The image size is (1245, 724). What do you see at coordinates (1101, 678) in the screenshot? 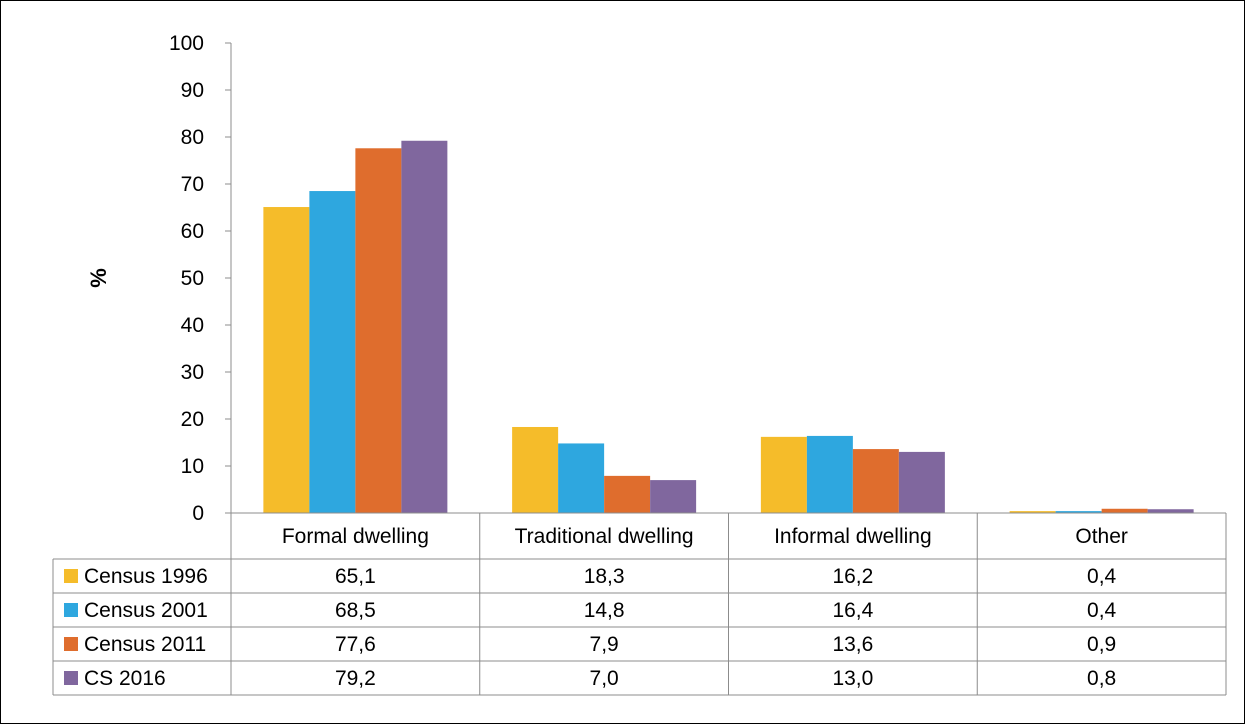
I see `data-label: 0,8` at bounding box center [1101, 678].